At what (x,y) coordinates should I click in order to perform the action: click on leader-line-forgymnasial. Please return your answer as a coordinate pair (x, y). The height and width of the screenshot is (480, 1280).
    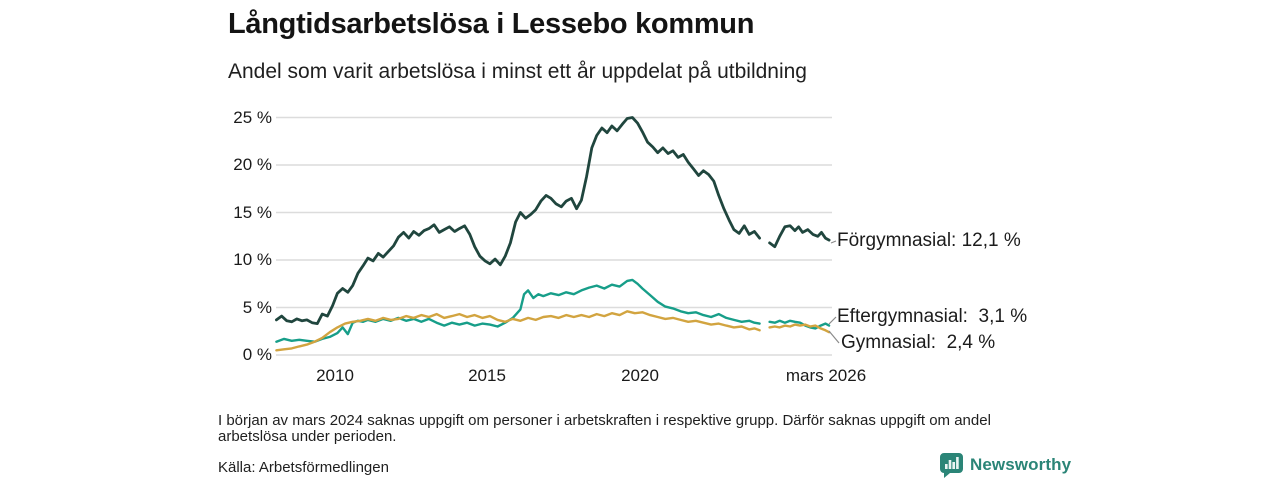
    Looking at the image, I should click on (833, 242).